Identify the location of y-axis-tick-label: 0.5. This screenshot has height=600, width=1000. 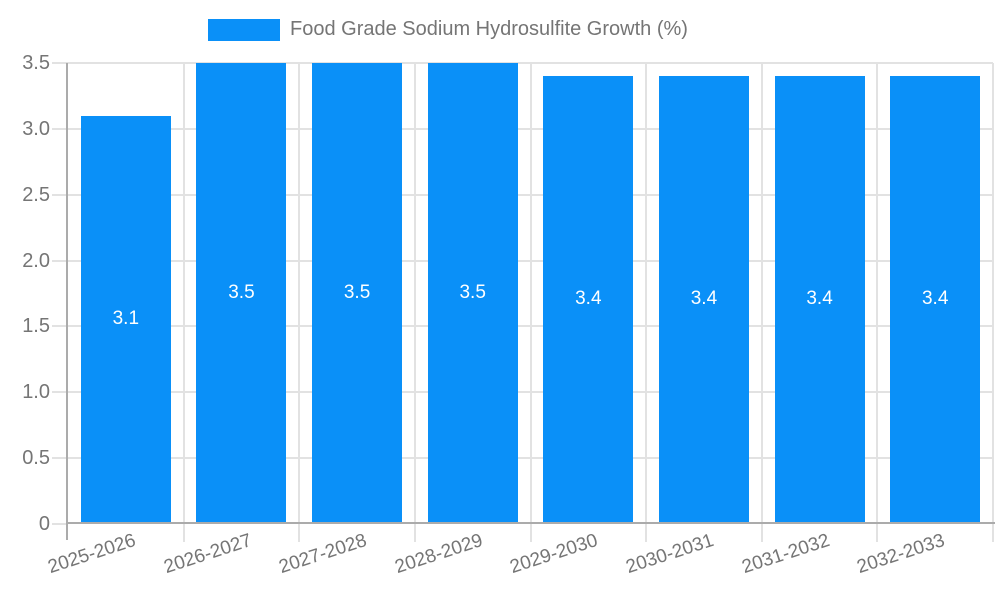
(36, 458).